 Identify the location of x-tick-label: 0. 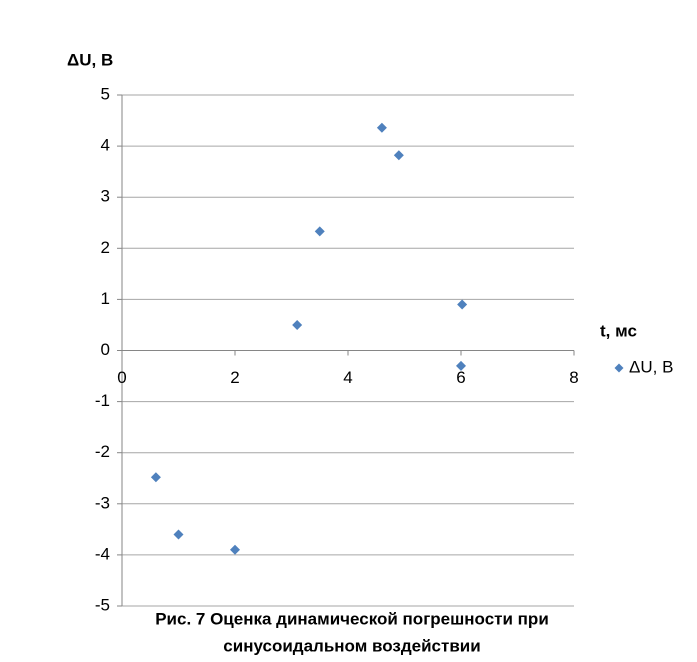
(121, 377).